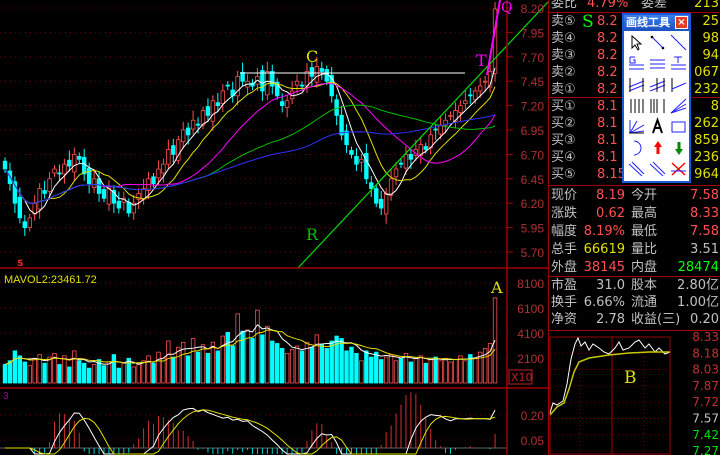 This screenshot has width=720, height=455. I want to click on double-line-icon, so click(657, 168).